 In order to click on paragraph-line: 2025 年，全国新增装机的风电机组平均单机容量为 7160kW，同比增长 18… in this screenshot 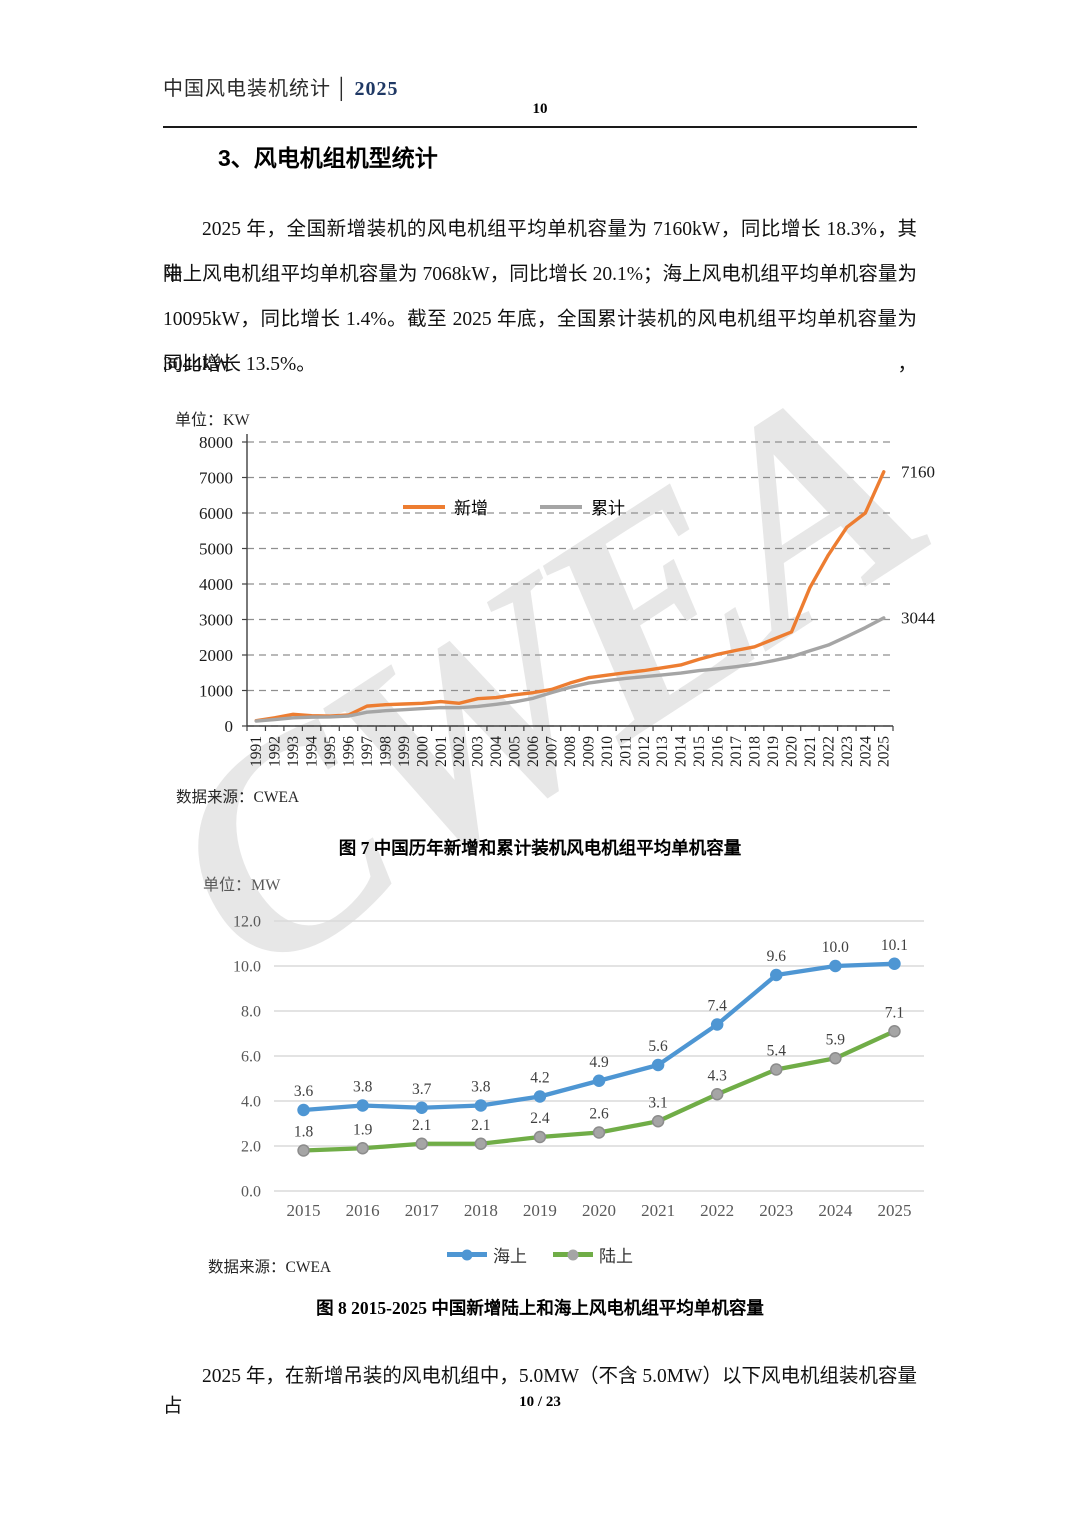, I will do `click(540, 252)`.